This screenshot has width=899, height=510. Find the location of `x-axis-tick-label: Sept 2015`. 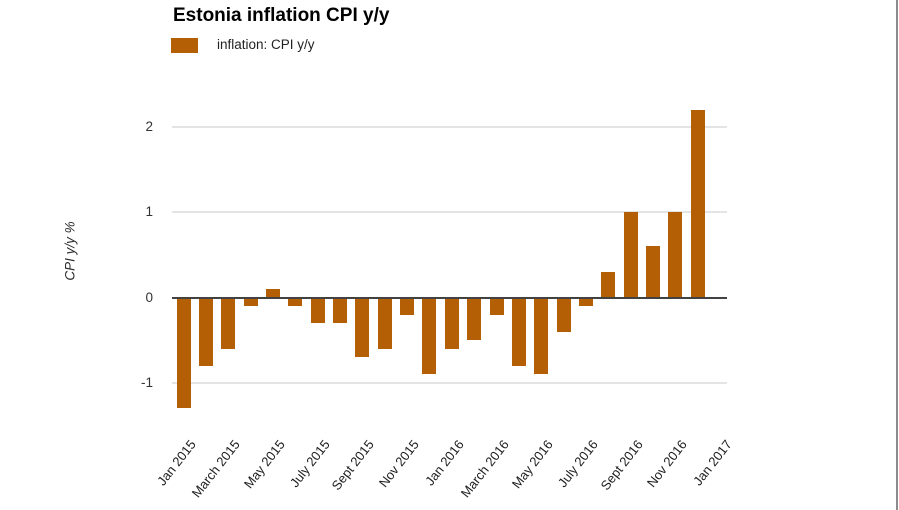

x-axis-tick-label: Sept 2015 is located at coordinates (353, 465).